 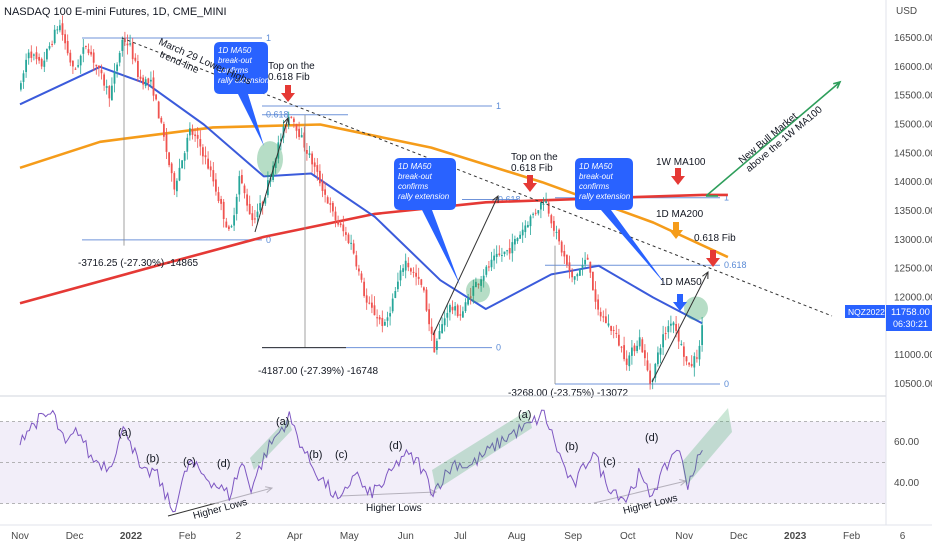 What do you see at coordinates (713, 262) in the screenshot?
I see `fib-marker-head` at bounding box center [713, 262].